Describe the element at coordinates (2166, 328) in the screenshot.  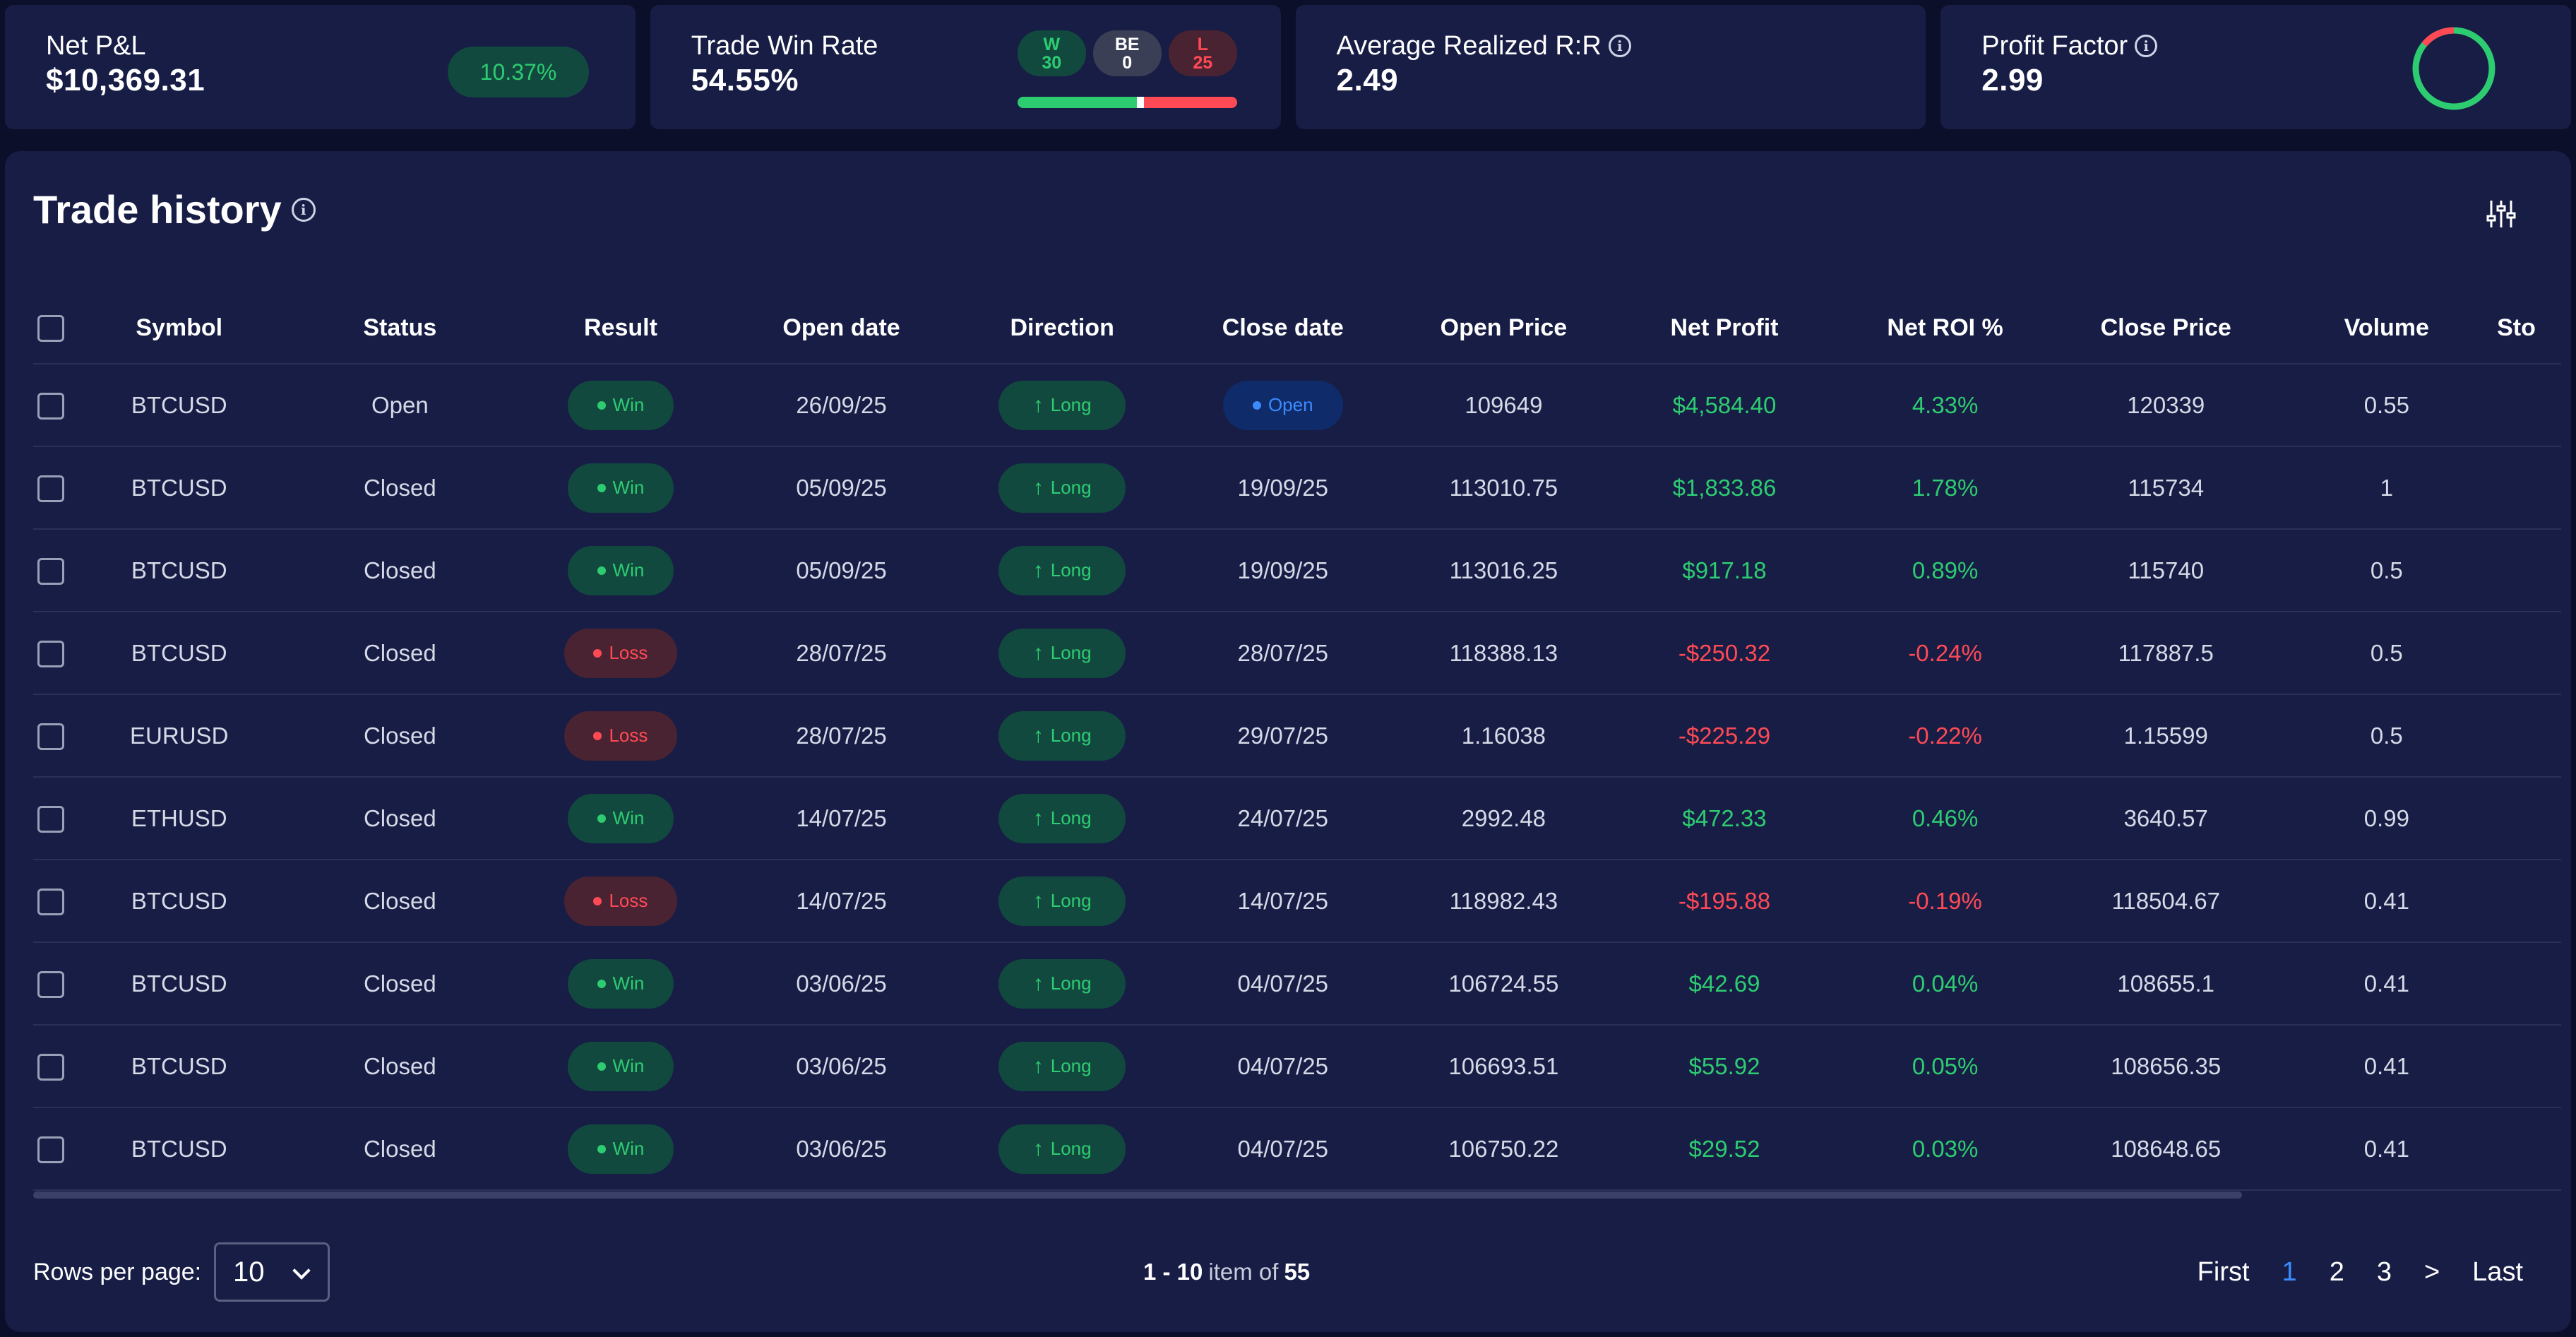
I see `column-header-close-price: Close Price` at that location.